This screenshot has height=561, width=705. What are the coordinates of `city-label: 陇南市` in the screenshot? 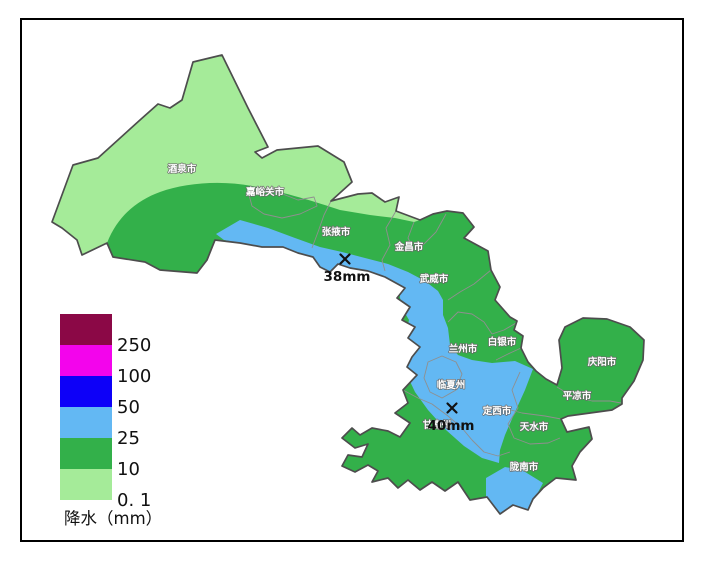 It's located at (524, 467).